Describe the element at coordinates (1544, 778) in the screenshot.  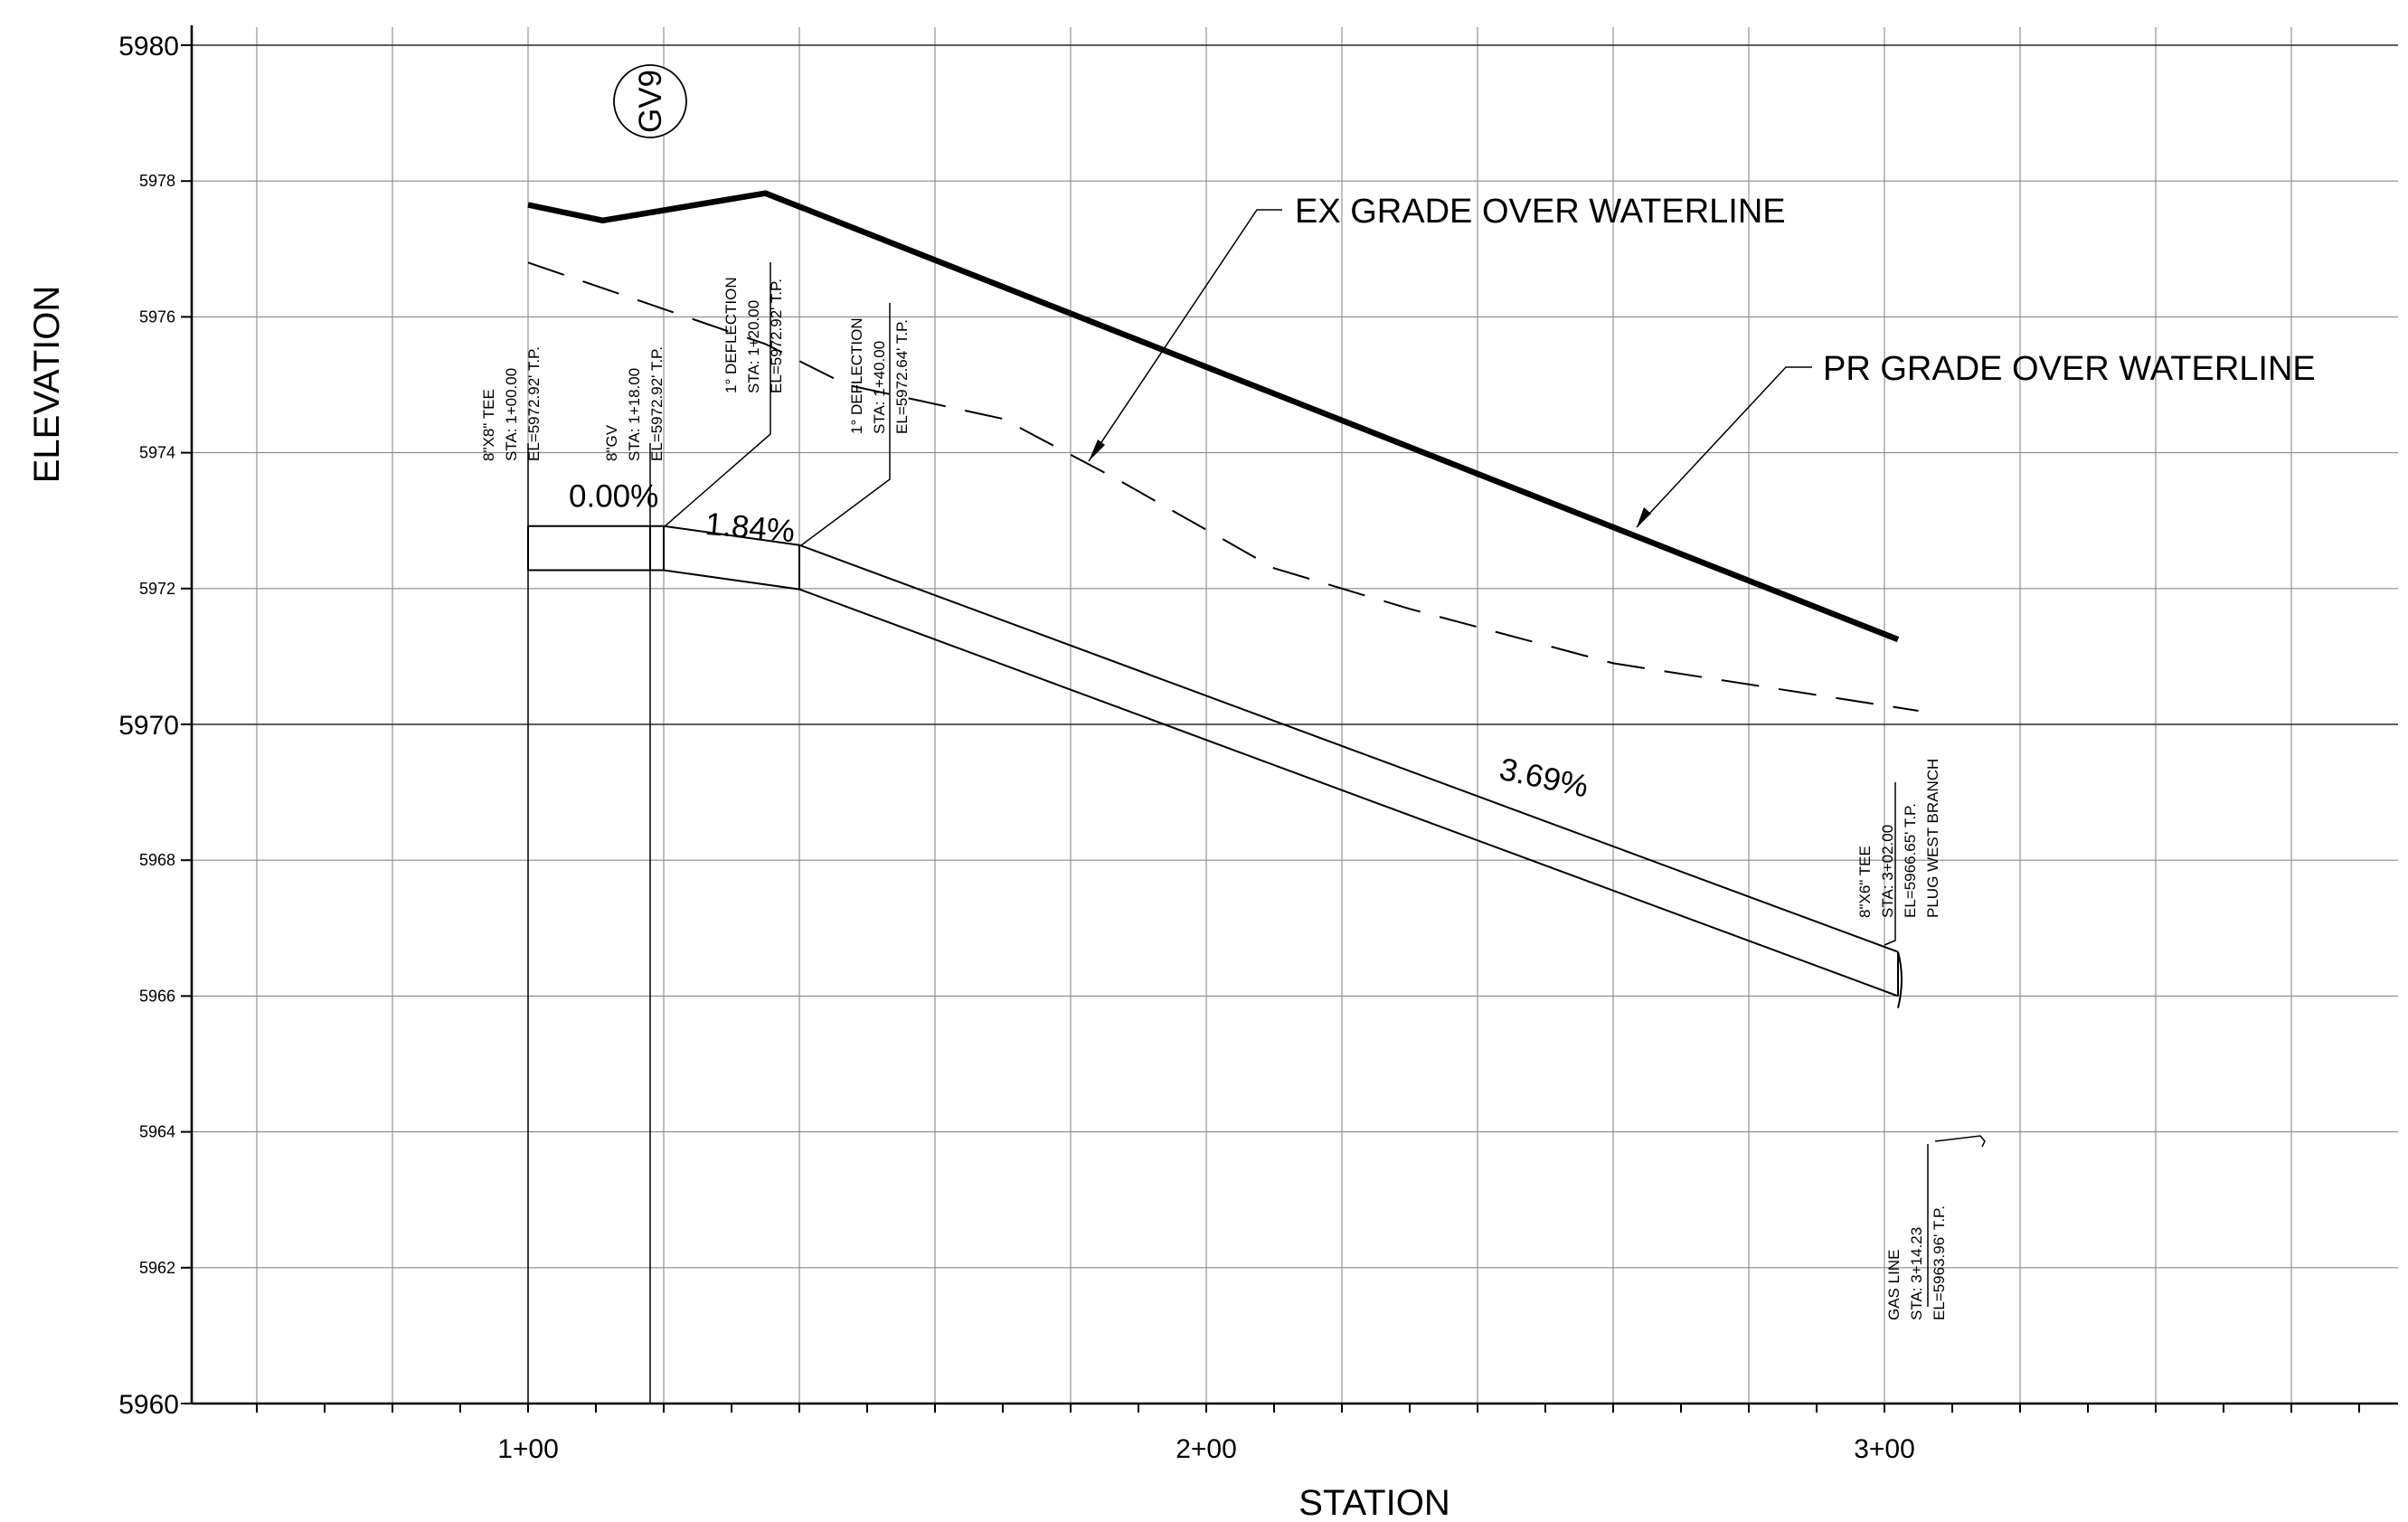
I see `slope-label: 3.69%` at that location.